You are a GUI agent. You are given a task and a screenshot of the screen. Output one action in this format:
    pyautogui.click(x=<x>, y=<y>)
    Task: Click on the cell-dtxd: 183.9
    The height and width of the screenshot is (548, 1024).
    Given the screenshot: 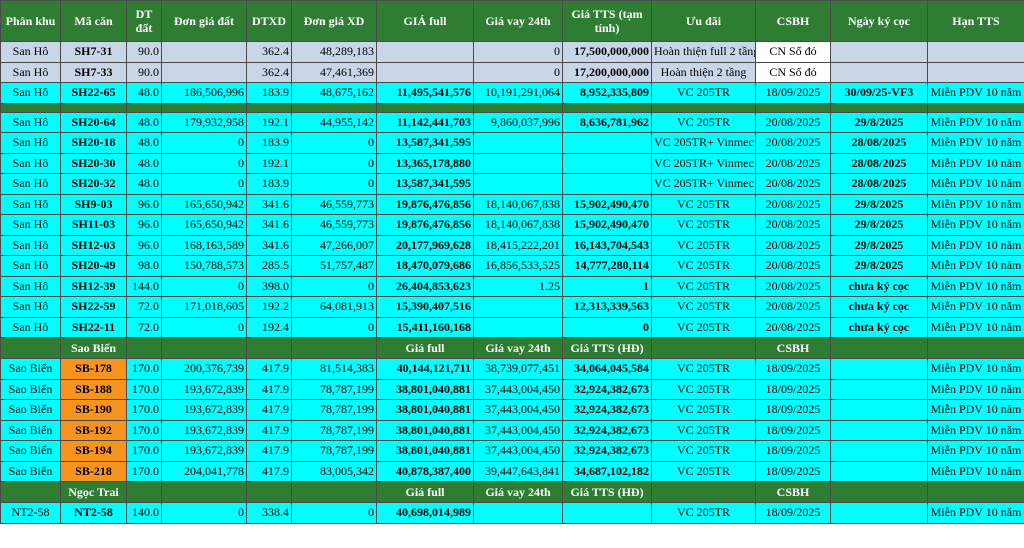 What is the action you would take?
    pyautogui.click(x=269, y=184)
    